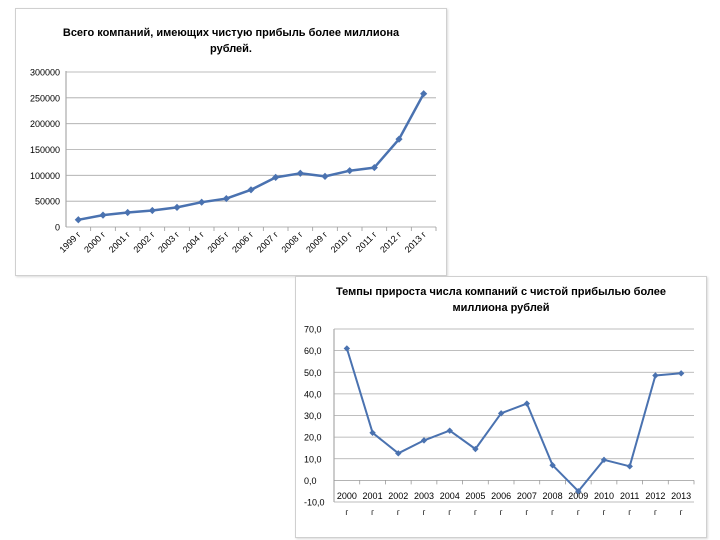  I want to click on x-tick-label: 2011, so click(629, 496).